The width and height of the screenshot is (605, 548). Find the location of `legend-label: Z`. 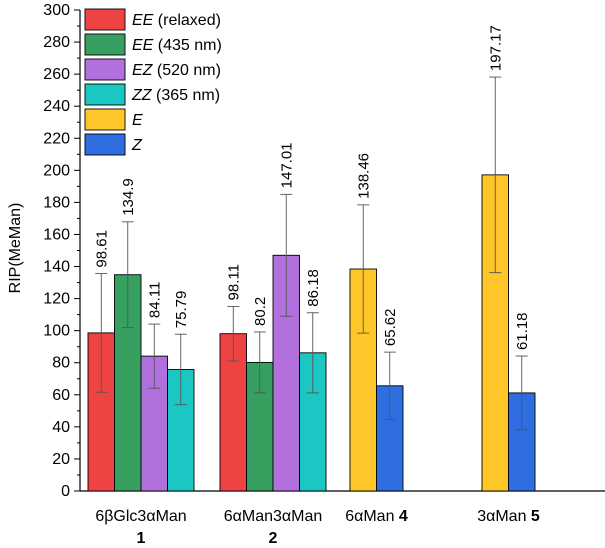

legend-label: Z is located at coordinates (137, 145).